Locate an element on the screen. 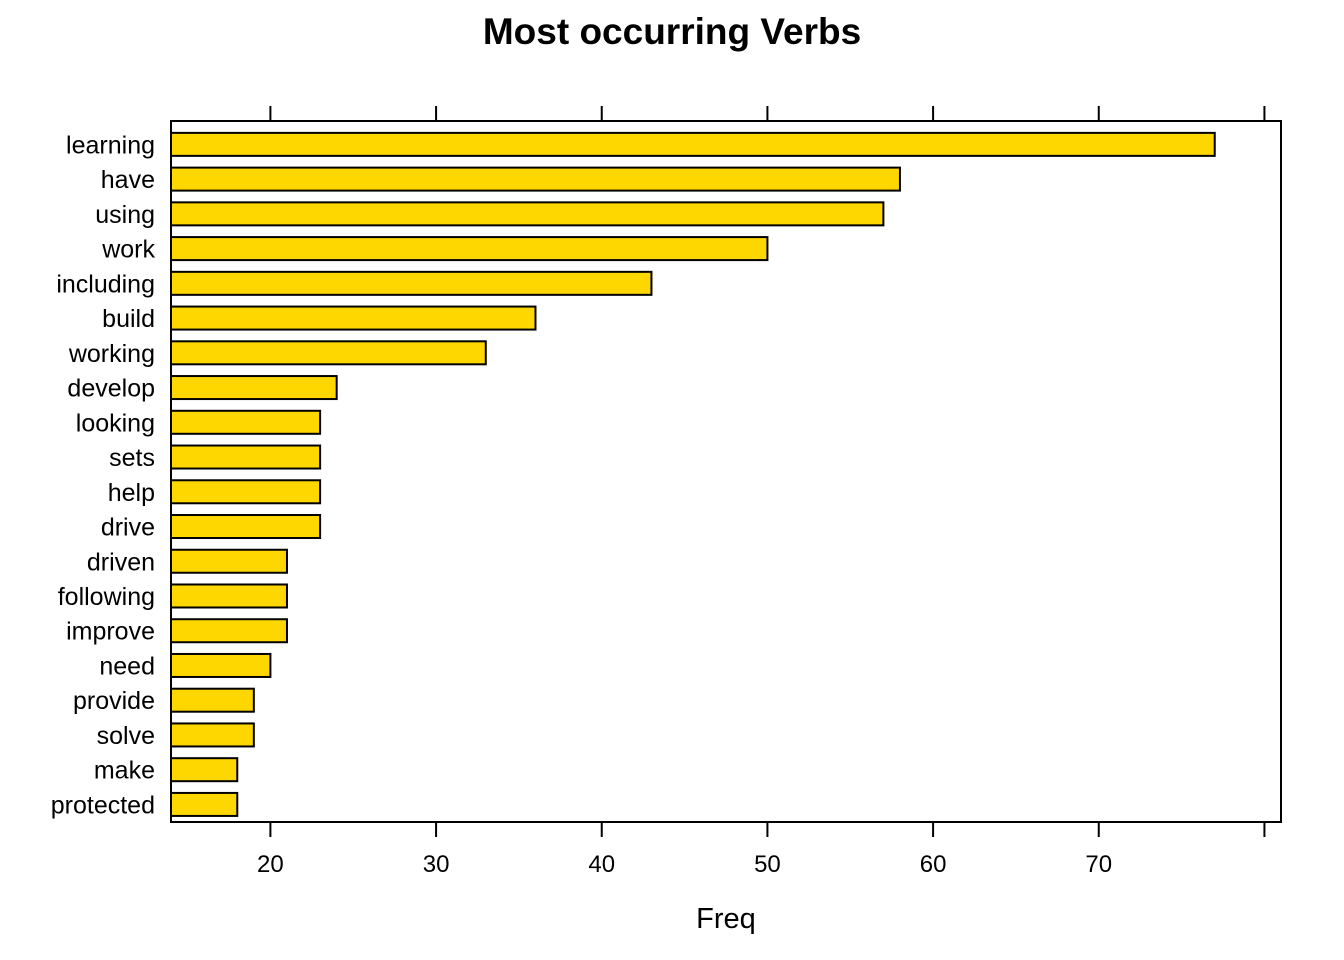 This screenshot has height=960, width=1344. x-axis-title: Freq is located at coordinates (726, 919).